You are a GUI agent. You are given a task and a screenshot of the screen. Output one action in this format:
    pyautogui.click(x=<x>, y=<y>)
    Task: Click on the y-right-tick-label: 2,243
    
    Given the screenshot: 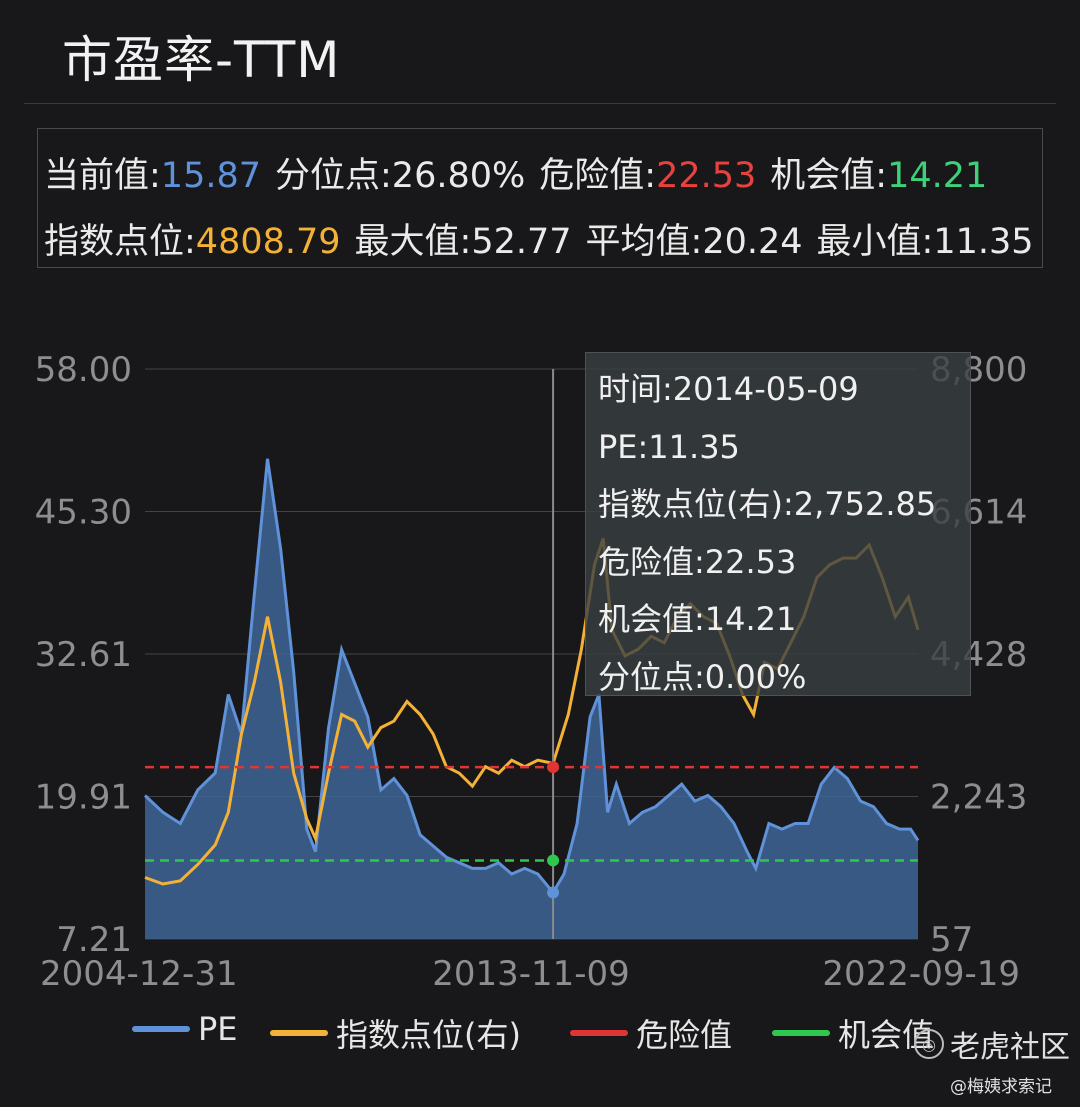 What is the action you would take?
    pyautogui.click(x=978, y=798)
    